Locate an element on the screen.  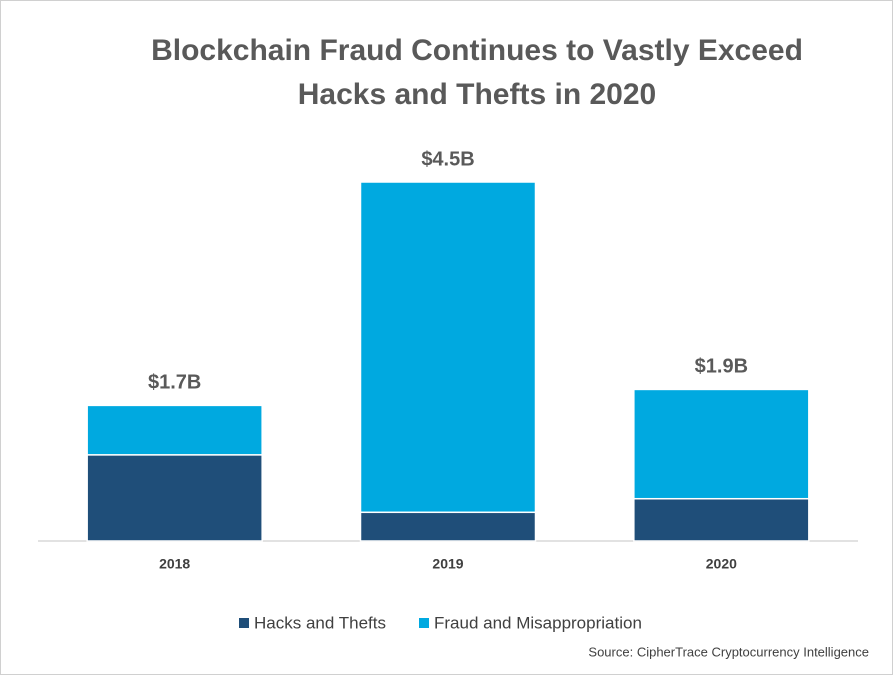
total-label: $1.7B is located at coordinates (174, 383).